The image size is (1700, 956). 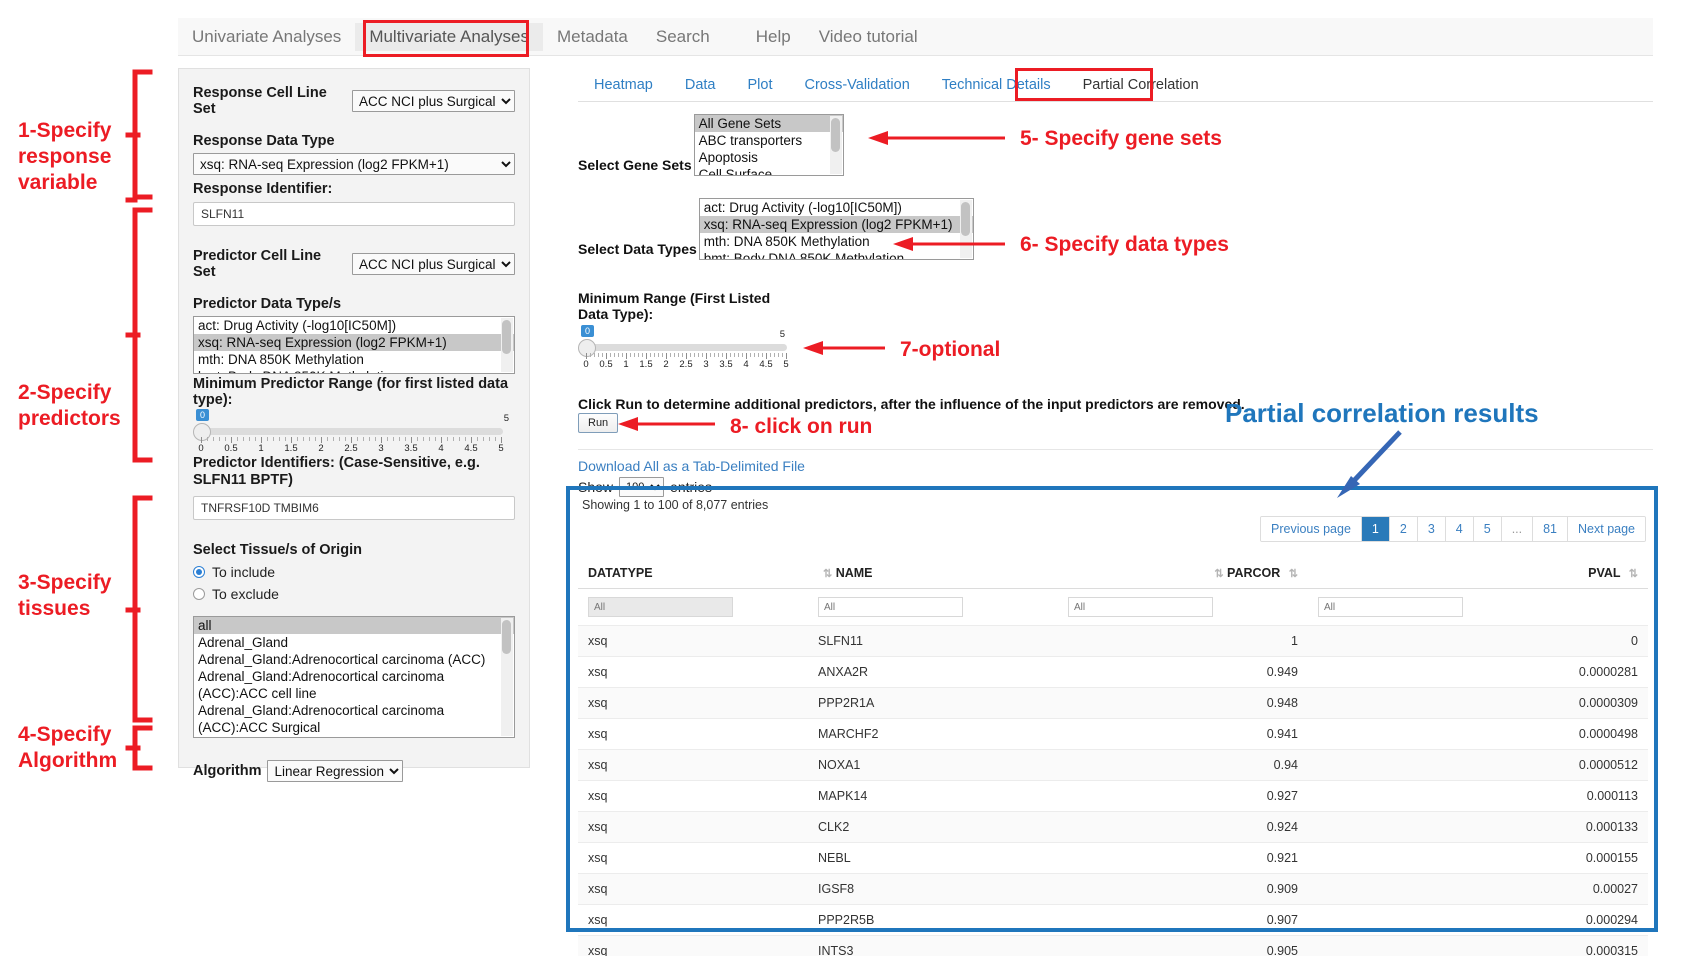 What do you see at coordinates (1487, 529) in the screenshot?
I see `pagination-page-5: 5` at bounding box center [1487, 529].